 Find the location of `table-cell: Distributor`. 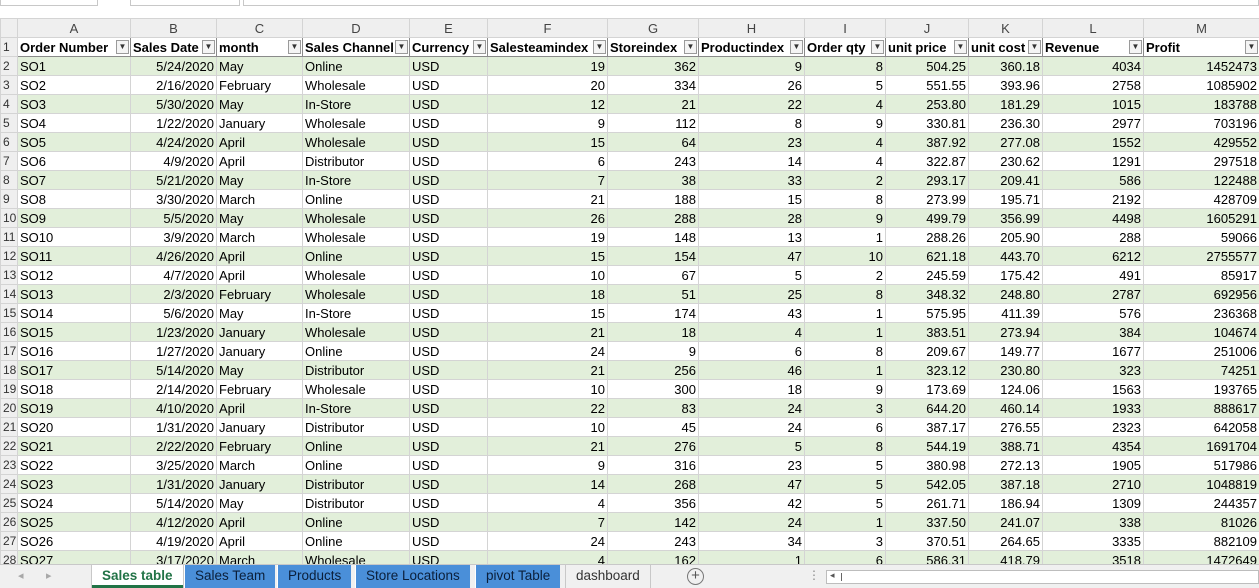

table-cell: Distributor is located at coordinates (356, 161).